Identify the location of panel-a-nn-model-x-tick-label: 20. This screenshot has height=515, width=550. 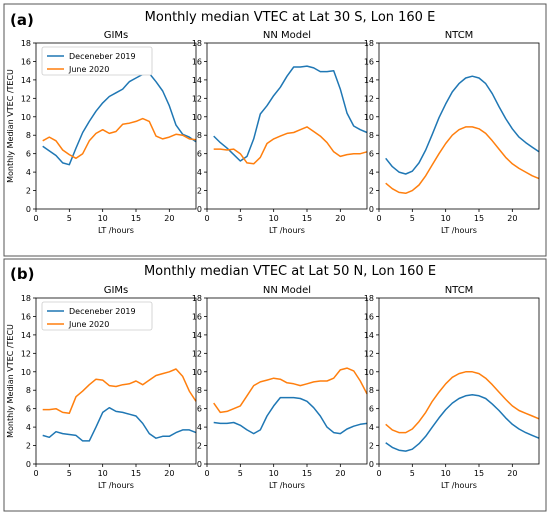
(340, 218).